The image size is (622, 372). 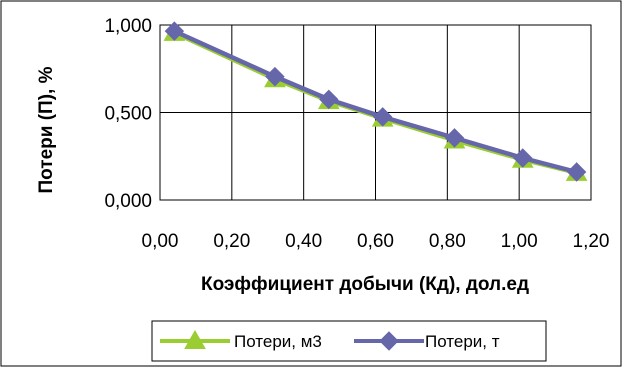 I want to click on y-tick-label: 1,000, so click(x=128, y=26).